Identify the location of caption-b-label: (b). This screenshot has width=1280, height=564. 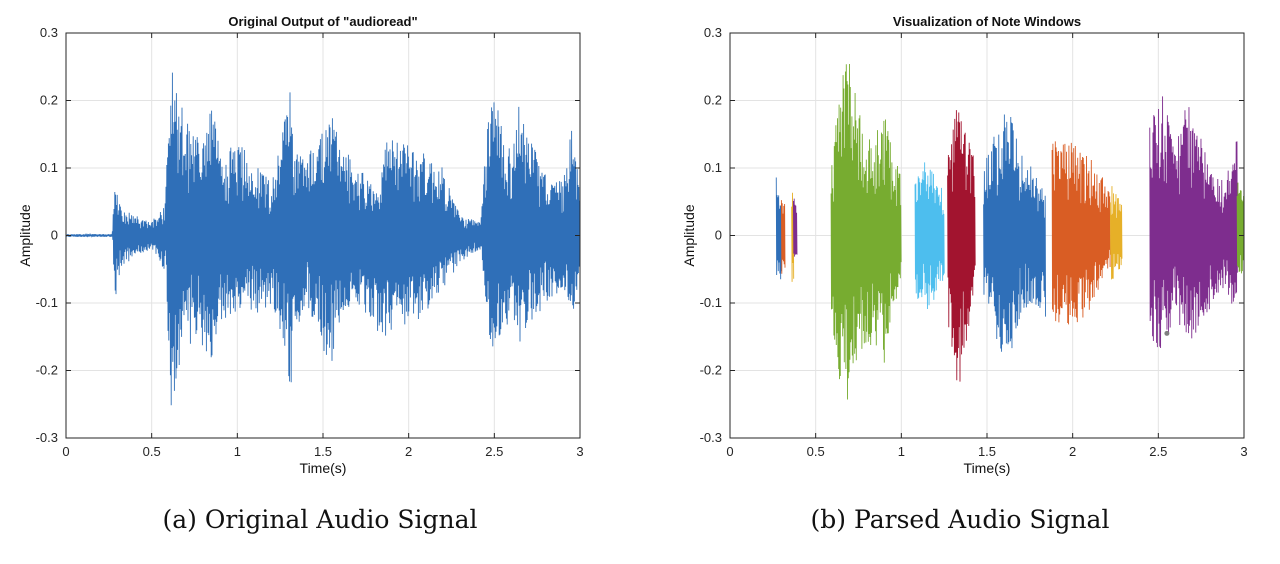
(828, 519).